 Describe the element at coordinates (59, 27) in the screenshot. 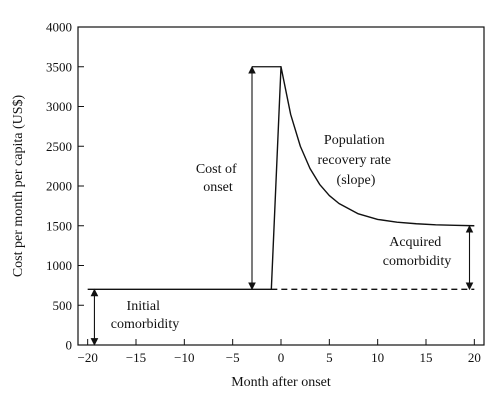

I see `y-tick-label: 4000` at that location.